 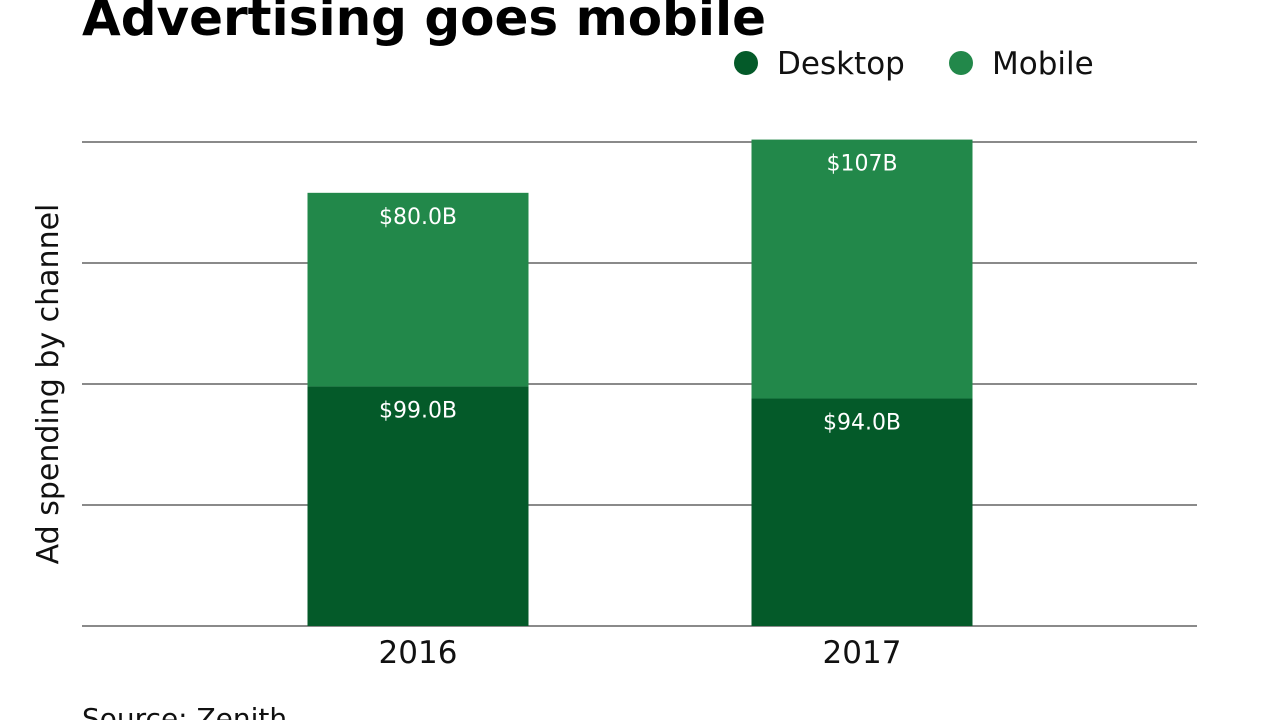 I want to click on x-tick-label: 2016, so click(x=418, y=653).